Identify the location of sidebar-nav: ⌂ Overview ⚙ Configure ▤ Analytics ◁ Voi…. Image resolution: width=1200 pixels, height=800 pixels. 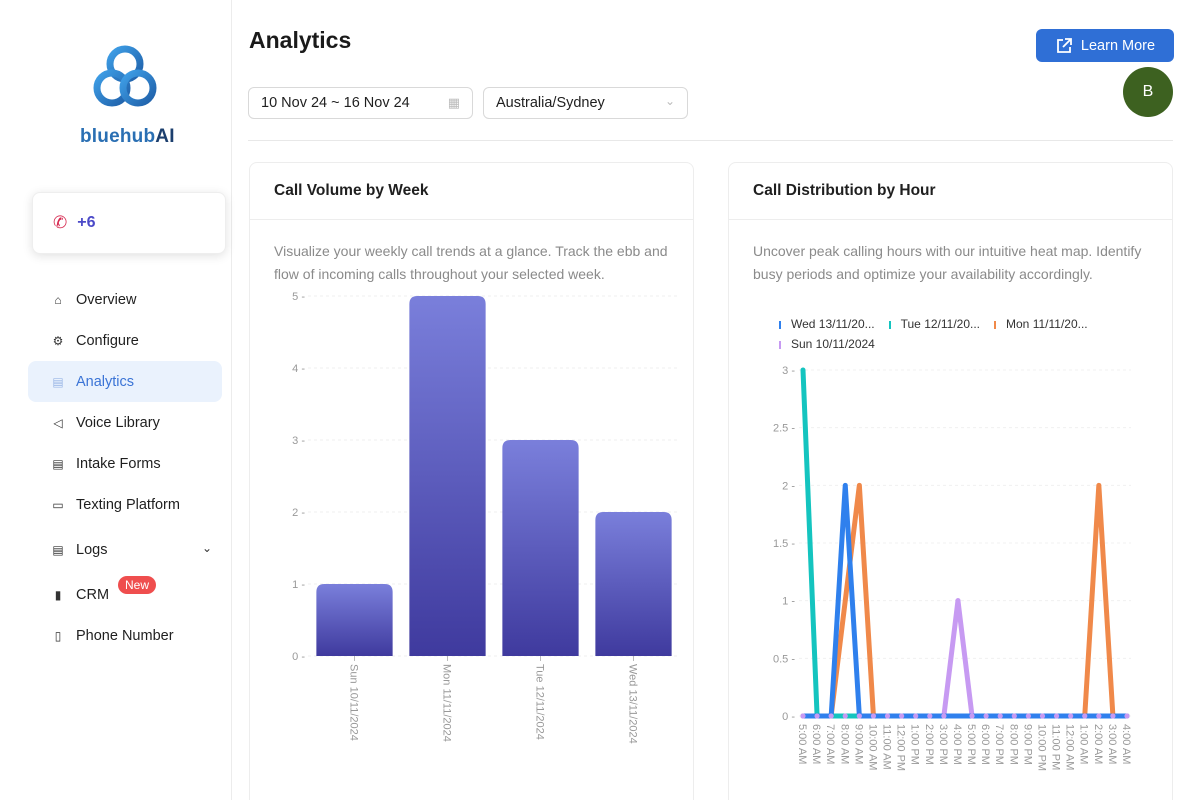
(125, 467).